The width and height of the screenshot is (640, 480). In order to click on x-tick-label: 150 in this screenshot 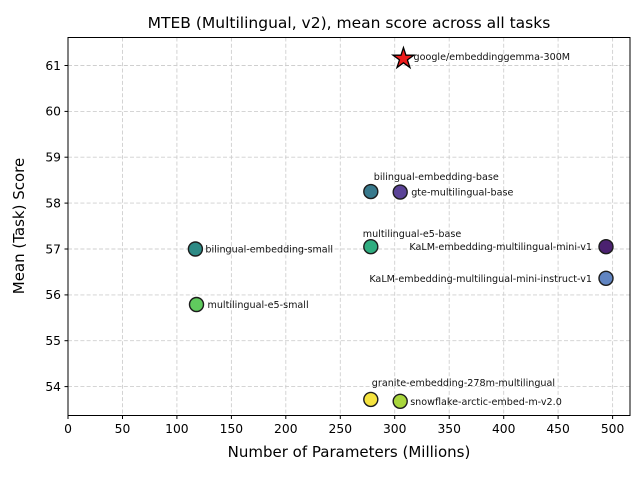, I will do `click(231, 429)`.